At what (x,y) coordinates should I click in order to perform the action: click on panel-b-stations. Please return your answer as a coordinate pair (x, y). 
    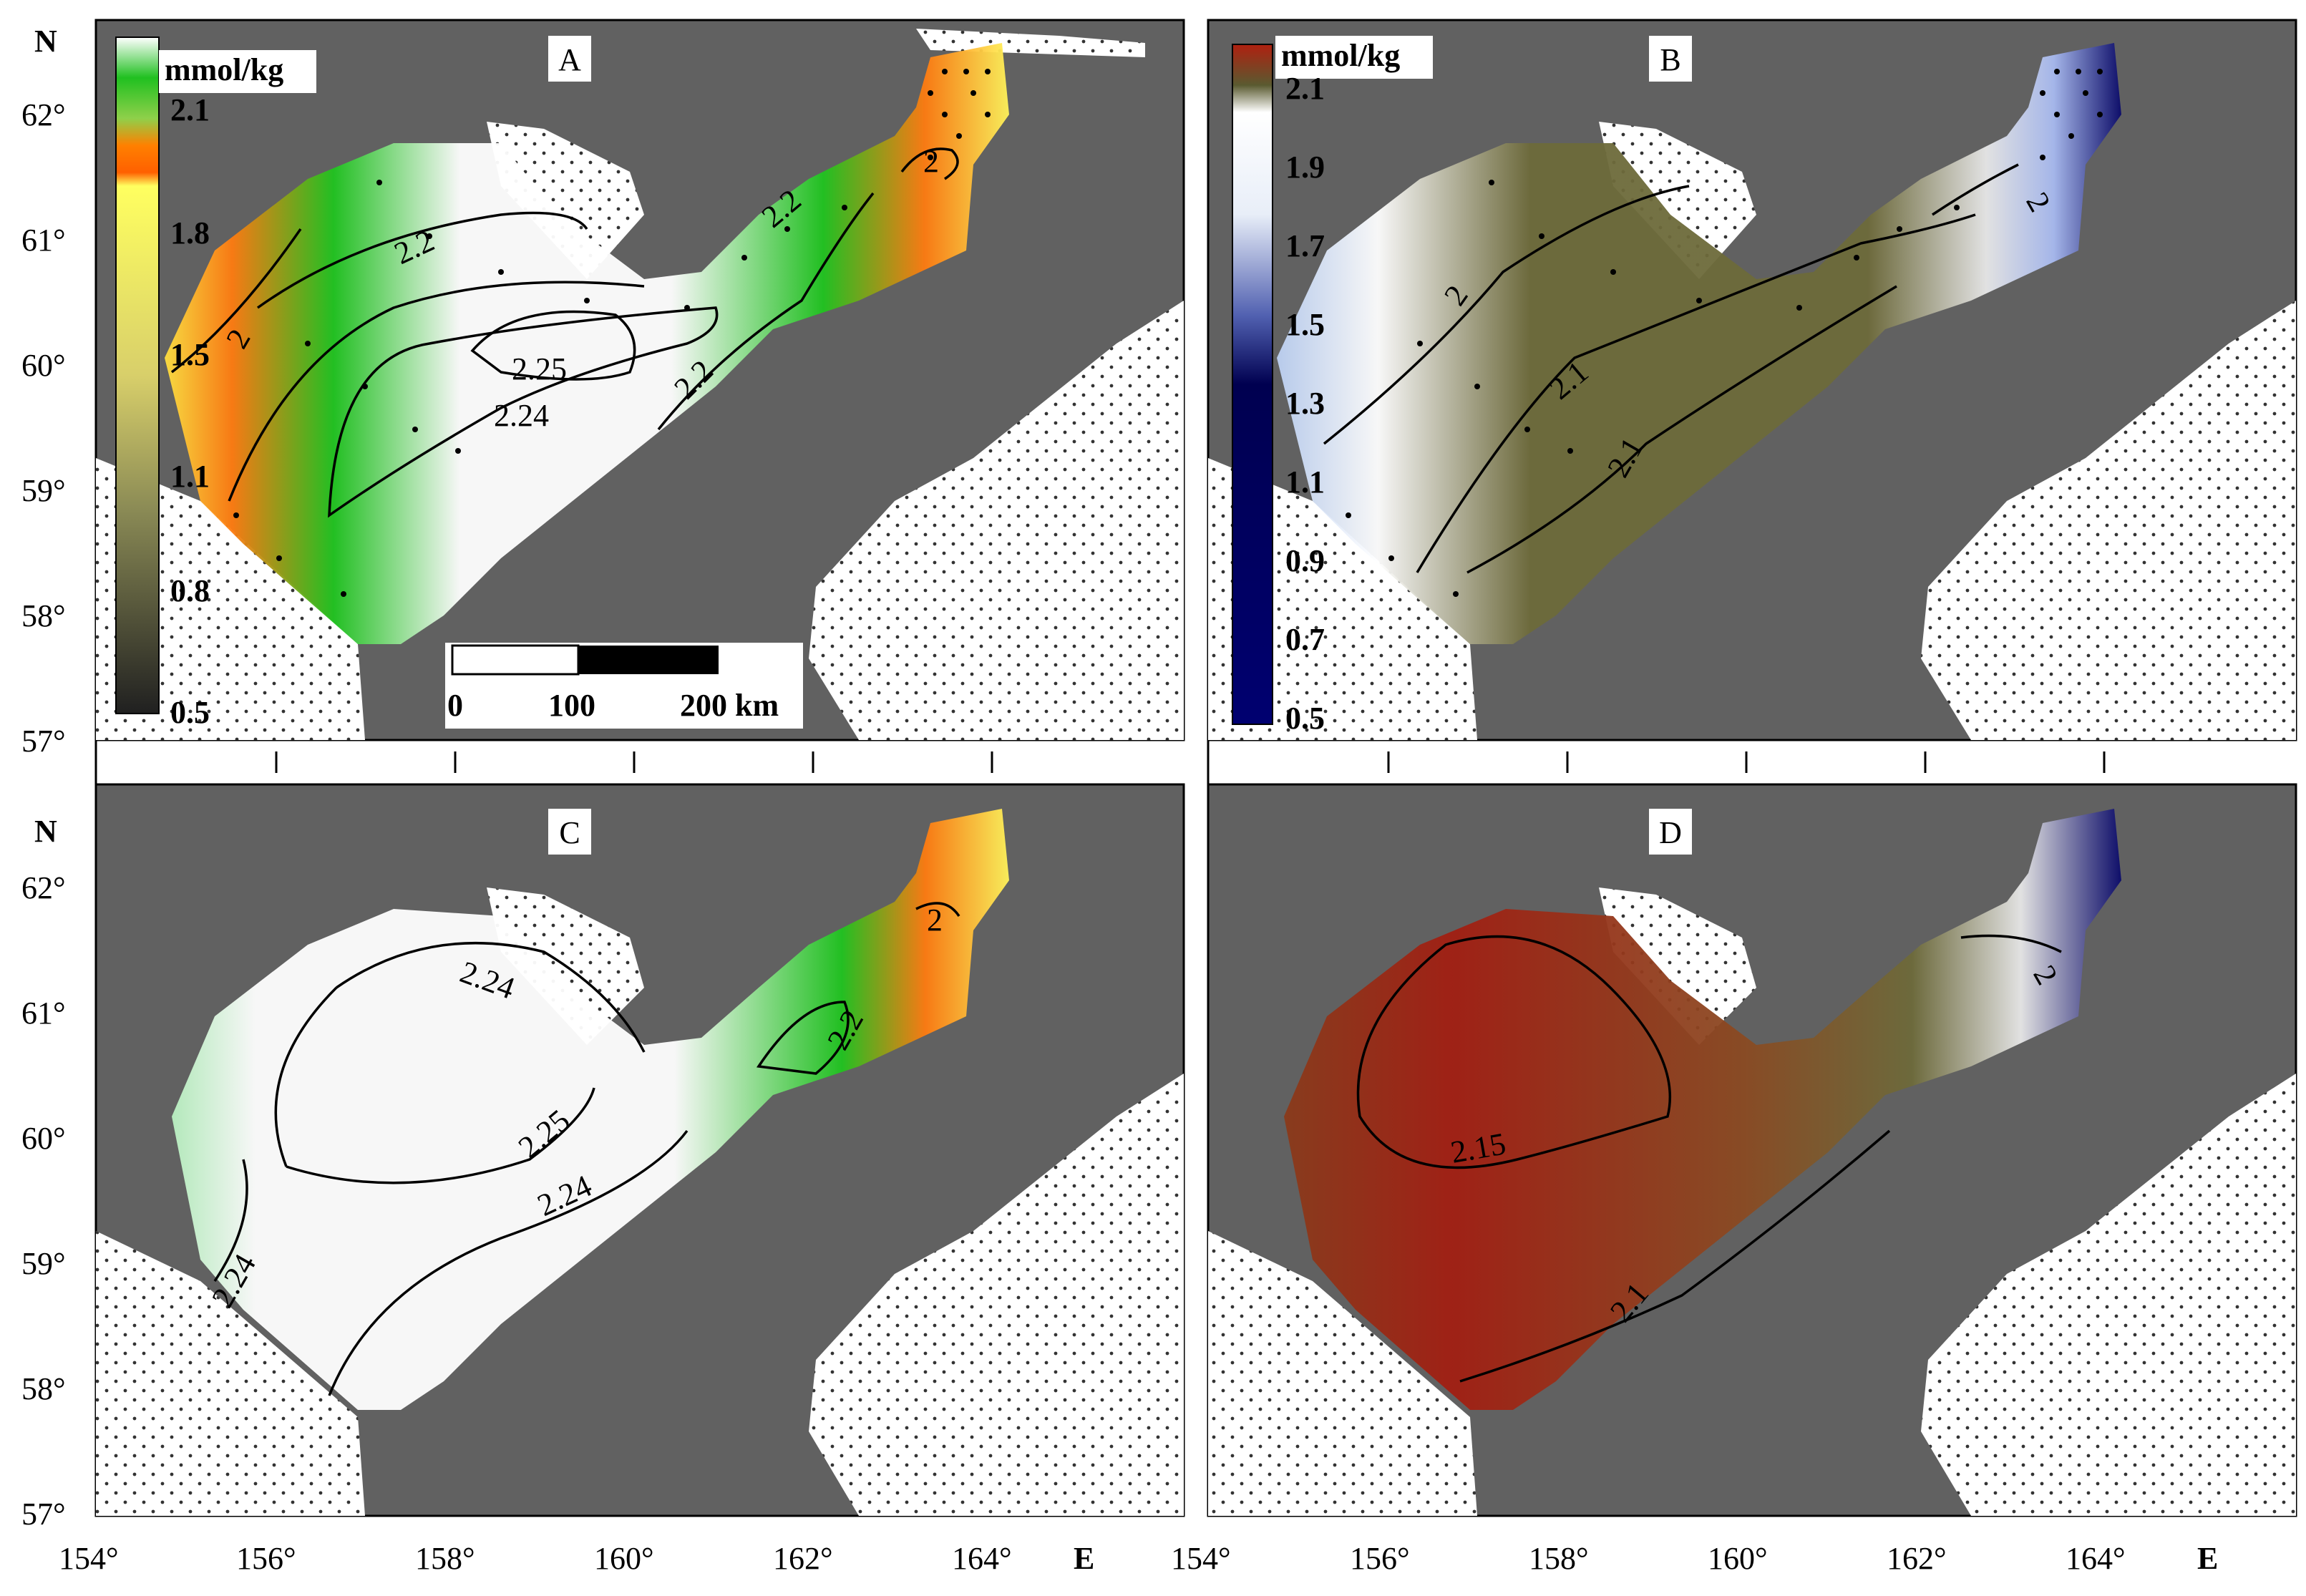
    Looking at the image, I should click on (1724, 333).